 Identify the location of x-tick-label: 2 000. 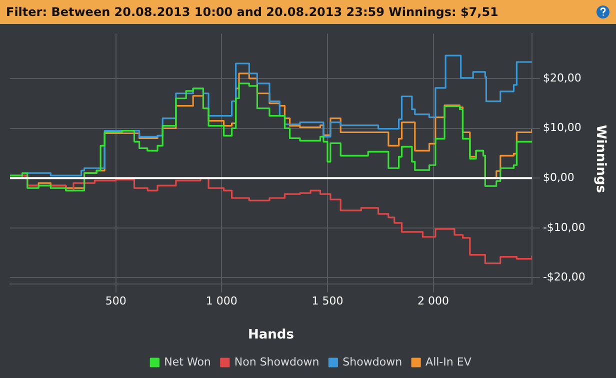
(434, 301).